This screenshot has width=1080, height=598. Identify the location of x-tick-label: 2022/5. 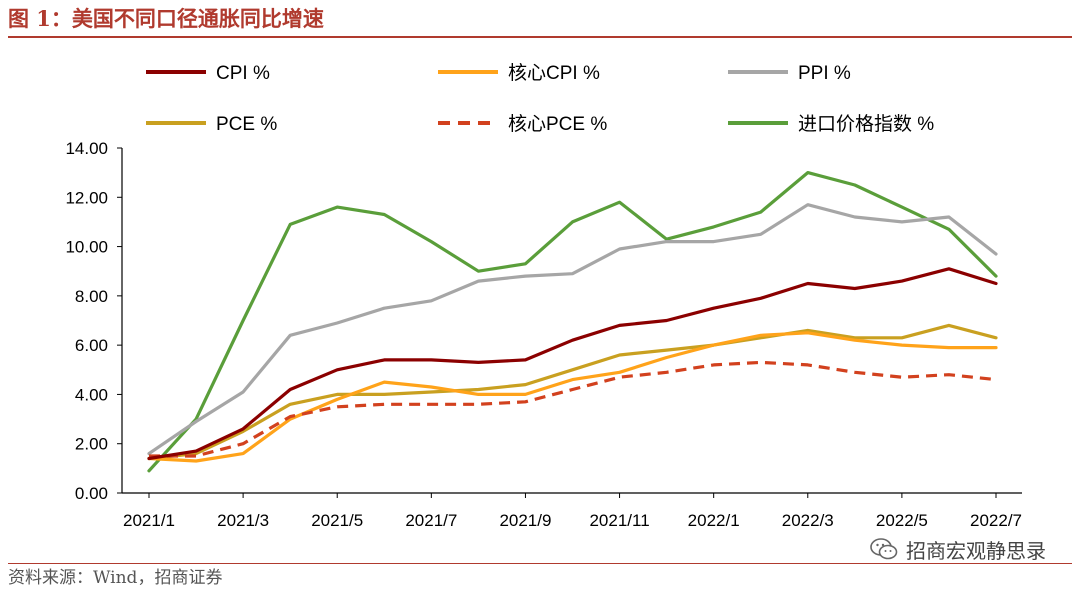
(902, 520).